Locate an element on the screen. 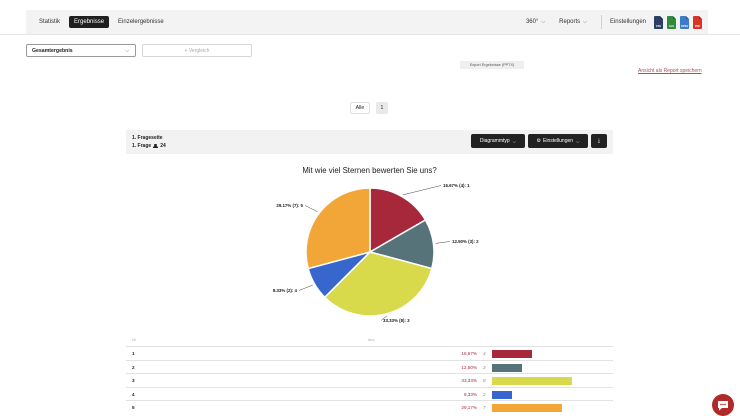  xls-label: XLS is located at coordinates (671, 26).